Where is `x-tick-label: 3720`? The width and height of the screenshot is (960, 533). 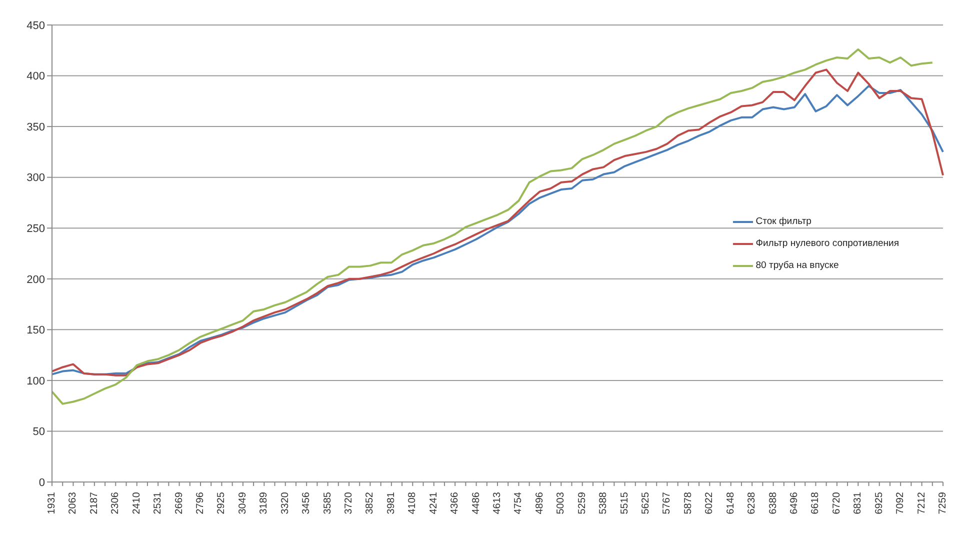 x-tick-label: 3720 is located at coordinates (349, 503).